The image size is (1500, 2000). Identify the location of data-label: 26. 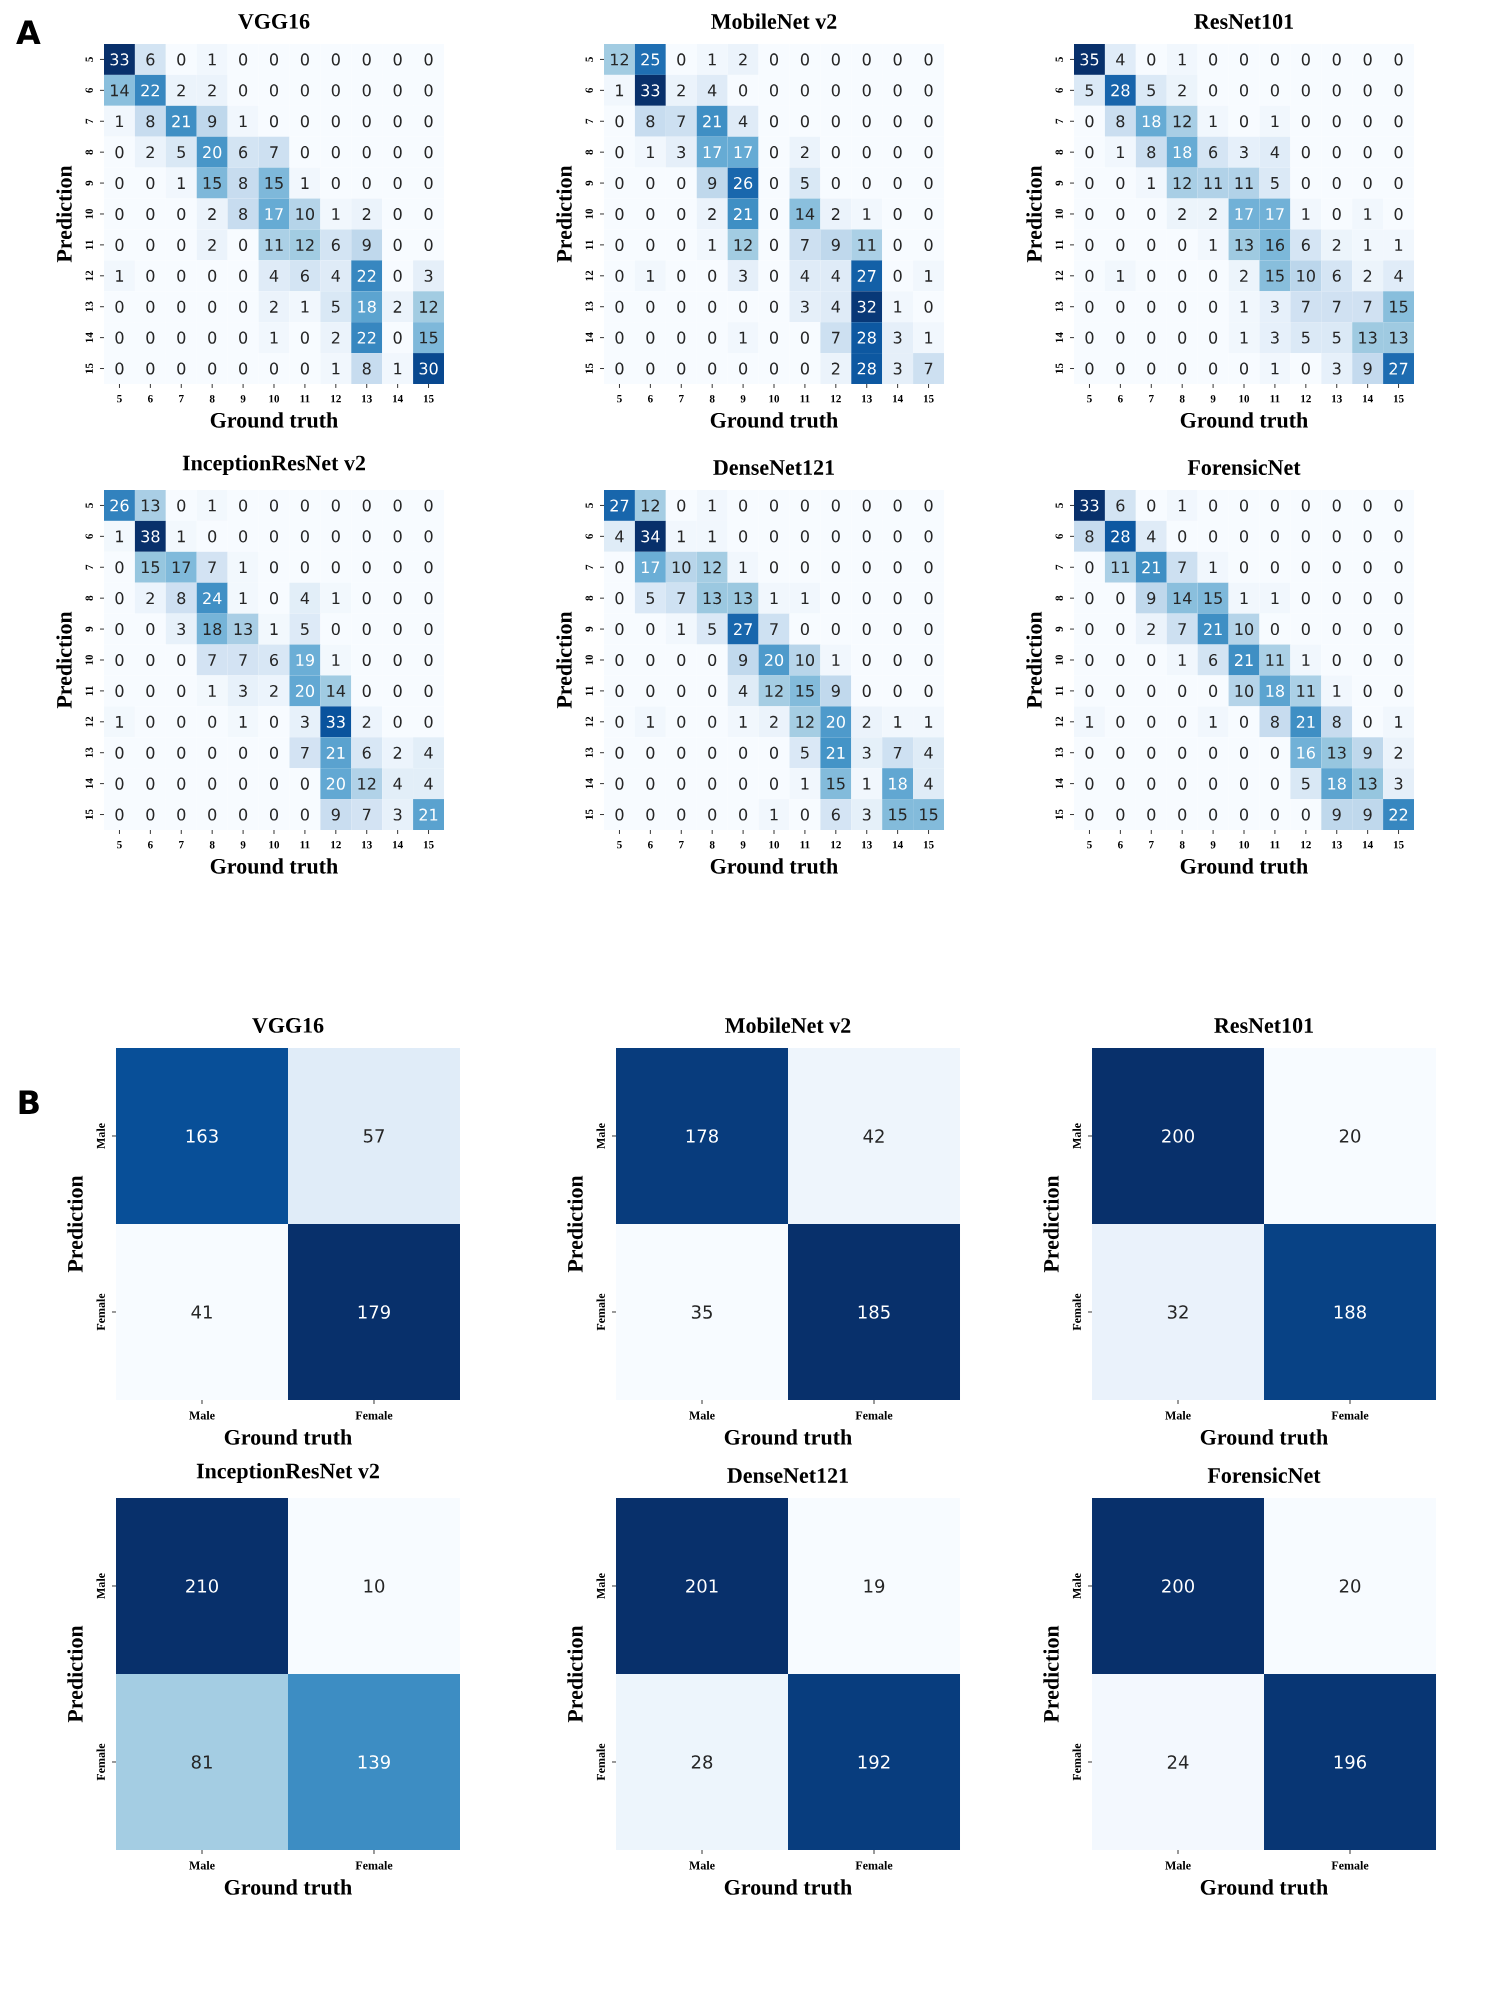
(119, 505).